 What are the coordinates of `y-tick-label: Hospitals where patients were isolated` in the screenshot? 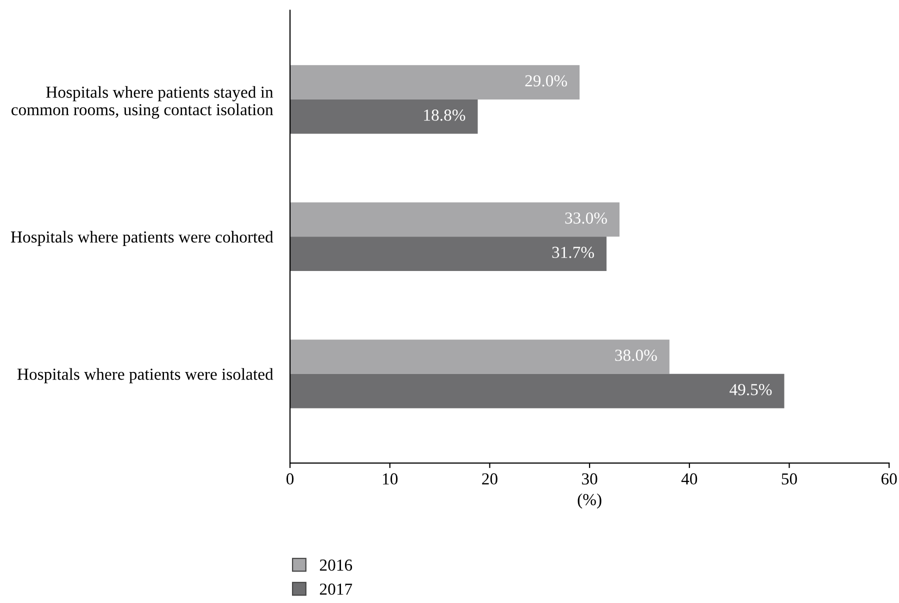 It's located at (145, 376).